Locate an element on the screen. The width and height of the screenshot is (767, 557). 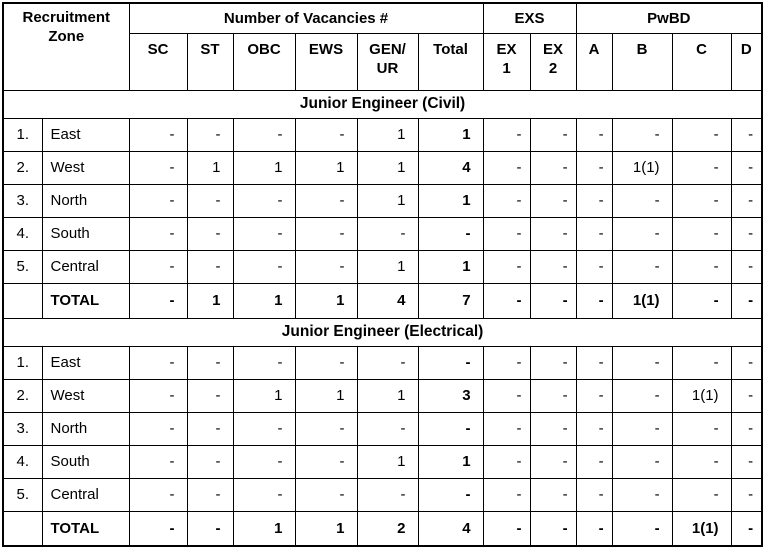
serial-number is located at coordinates (22, 528).